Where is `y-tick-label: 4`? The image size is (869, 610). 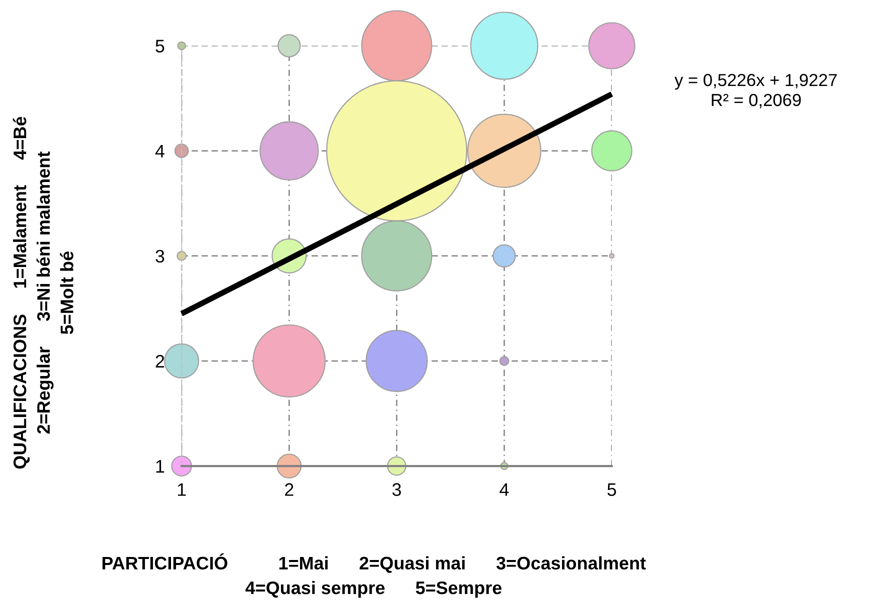 y-tick-label: 4 is located at coordinates (159, 151).